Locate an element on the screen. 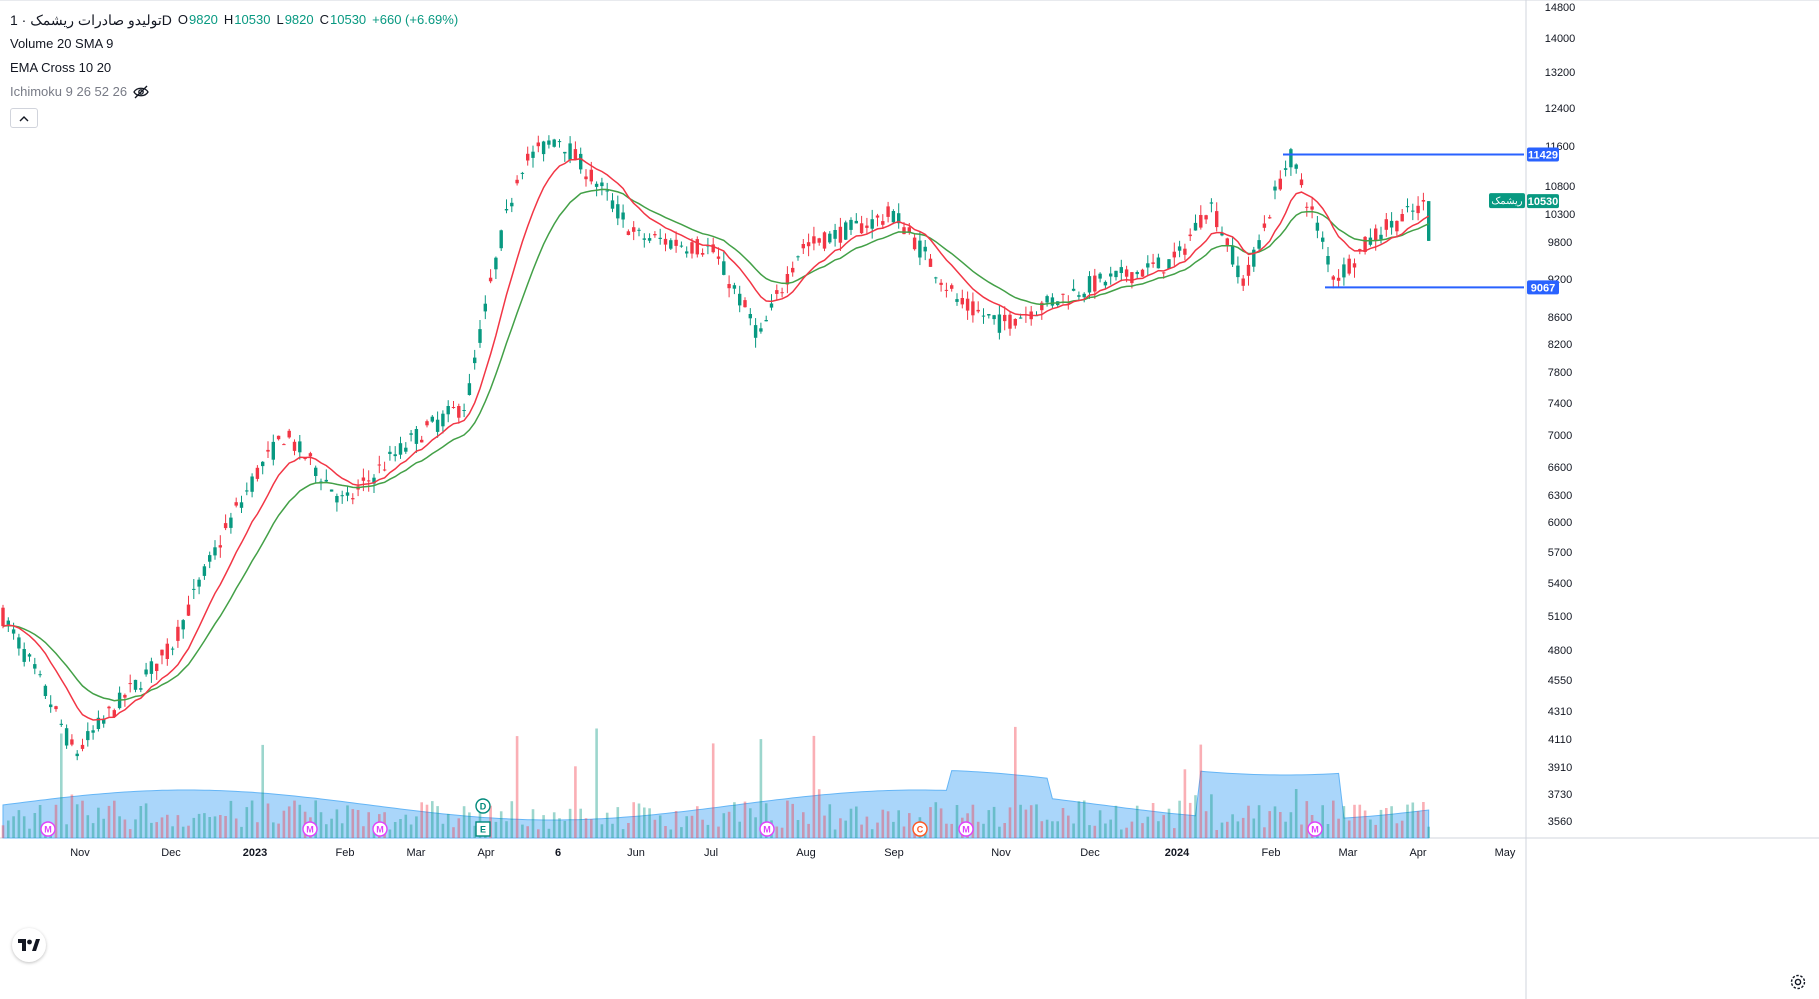 Image resolution: width=1819 pixels, height=999 pixels. event-marker-label: C is located at coordinates (920, 830).